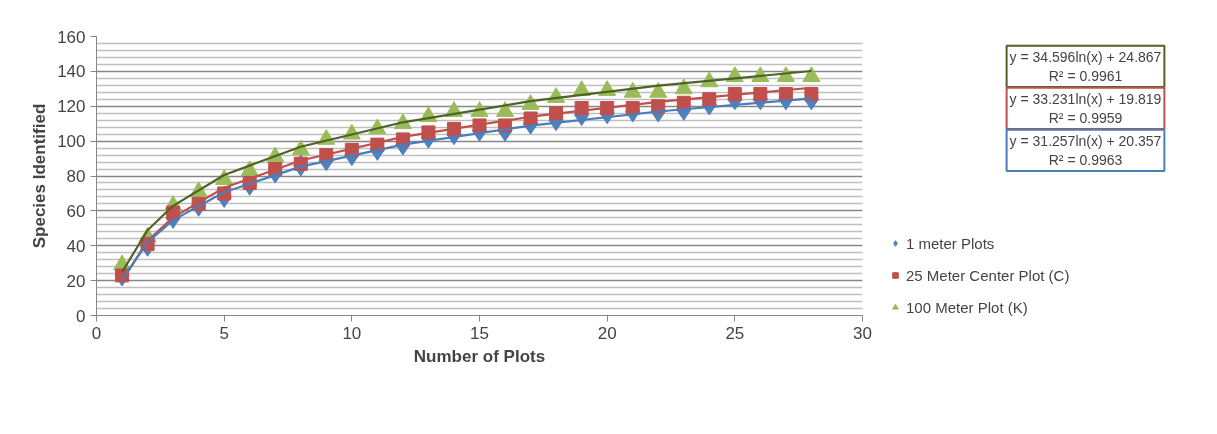 Image resolution: width=1217 pixels, height=434 pixels. I want to click on x-tick-label: 15, so click(479, 333).